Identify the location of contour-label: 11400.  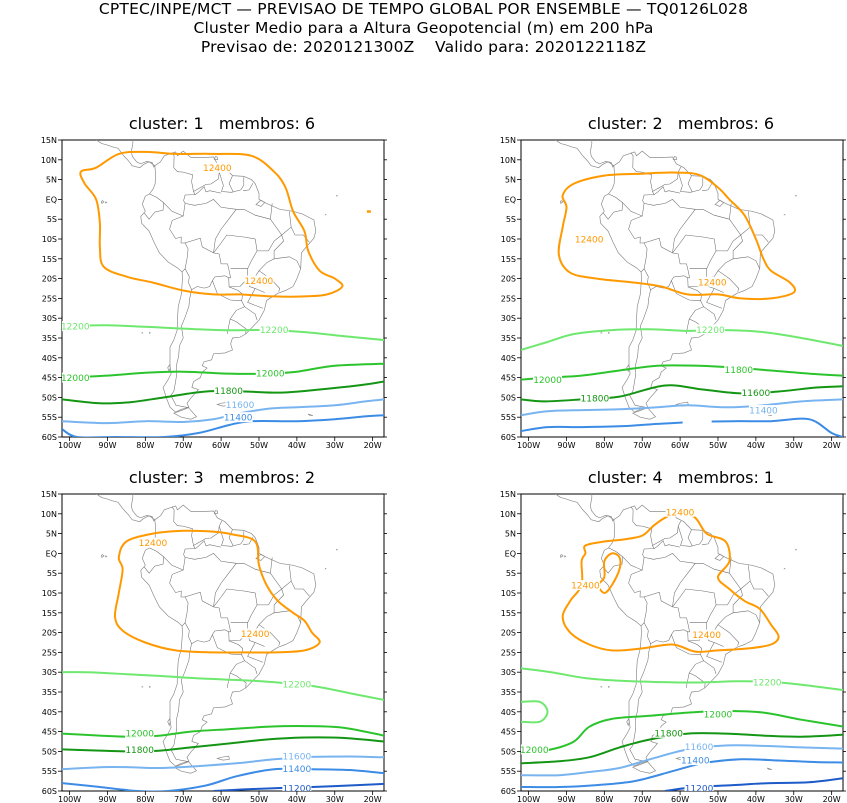
(695, 762).